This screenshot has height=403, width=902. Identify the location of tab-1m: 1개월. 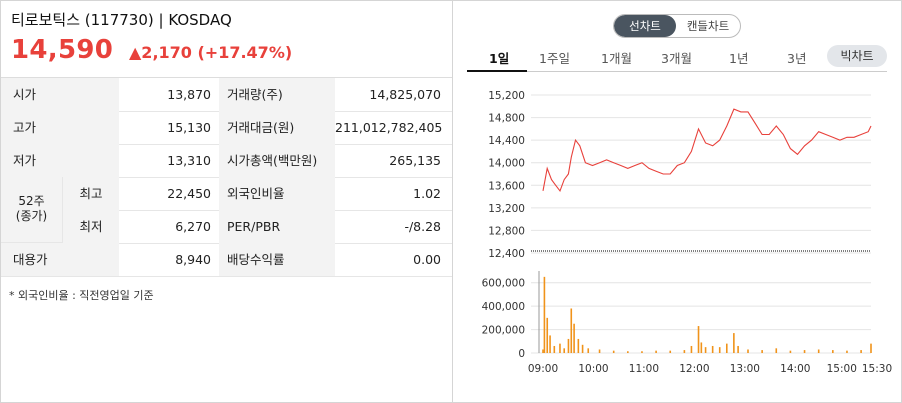
(616, 58).